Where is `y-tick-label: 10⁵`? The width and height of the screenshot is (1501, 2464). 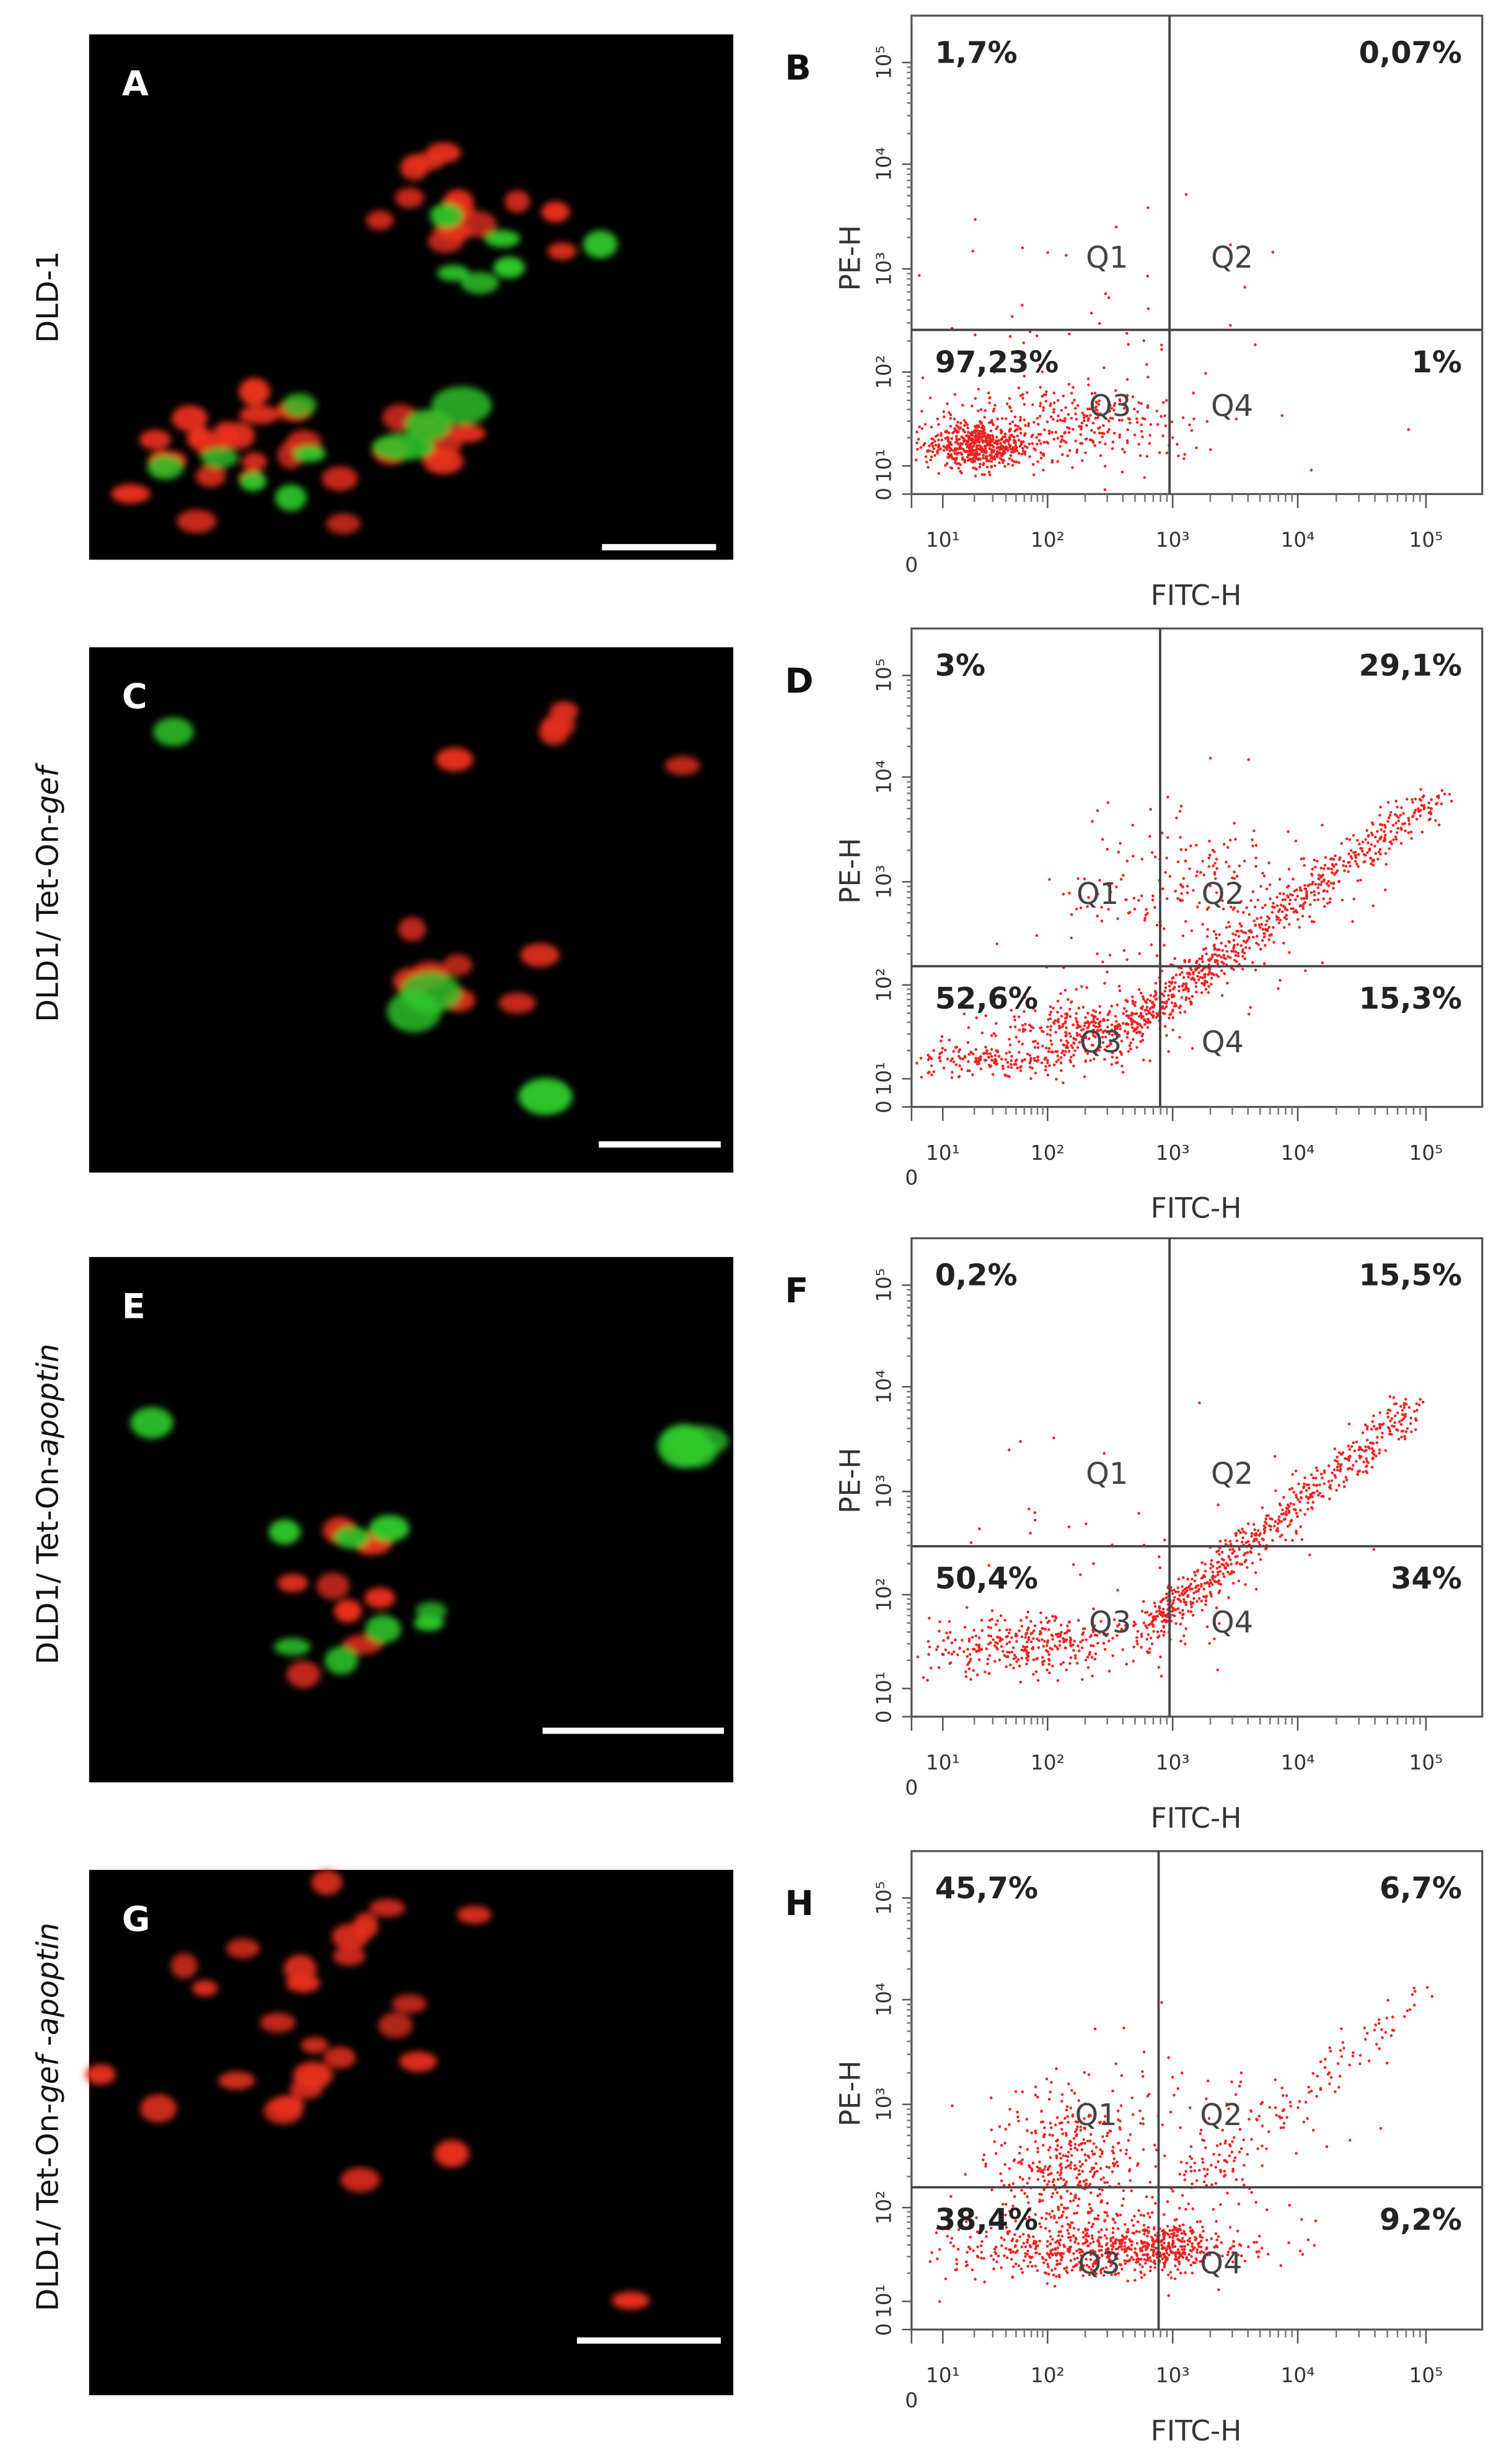
y-tick-label: 10⁵ is located at coordinates (884, 676).